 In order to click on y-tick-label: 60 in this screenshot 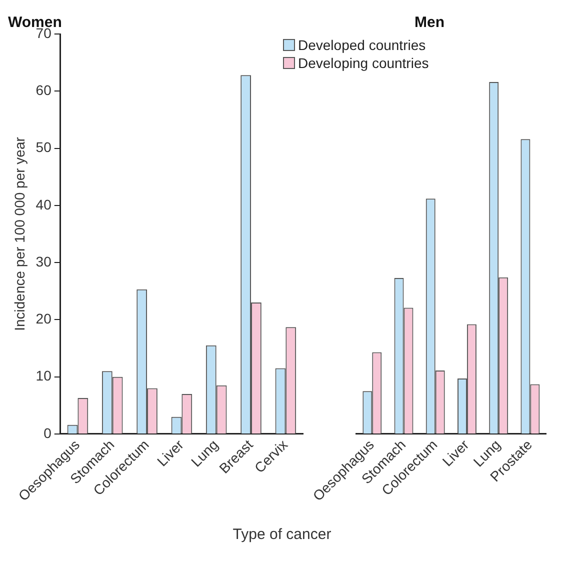, I will do `click(44, 90)`.